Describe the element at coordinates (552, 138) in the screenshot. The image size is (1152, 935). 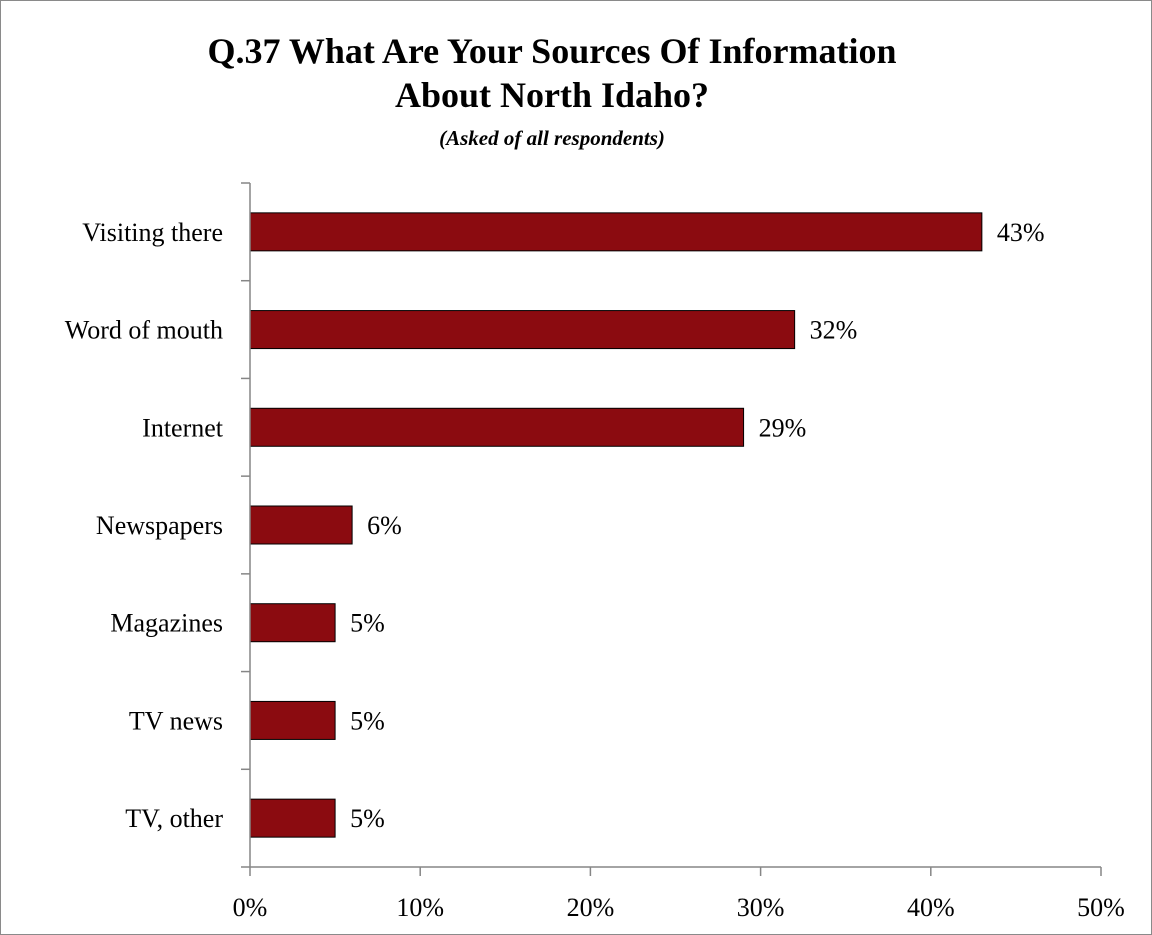
I see `chart-subtitle: (Asked of all respondents)` at that location.